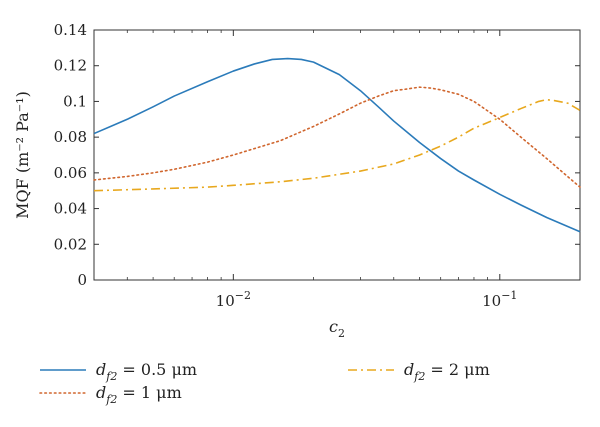 Image resolution: width=600 pixels, height=427 pixels. I want to click on y-tick-label: 0.06, so click(70, 173).